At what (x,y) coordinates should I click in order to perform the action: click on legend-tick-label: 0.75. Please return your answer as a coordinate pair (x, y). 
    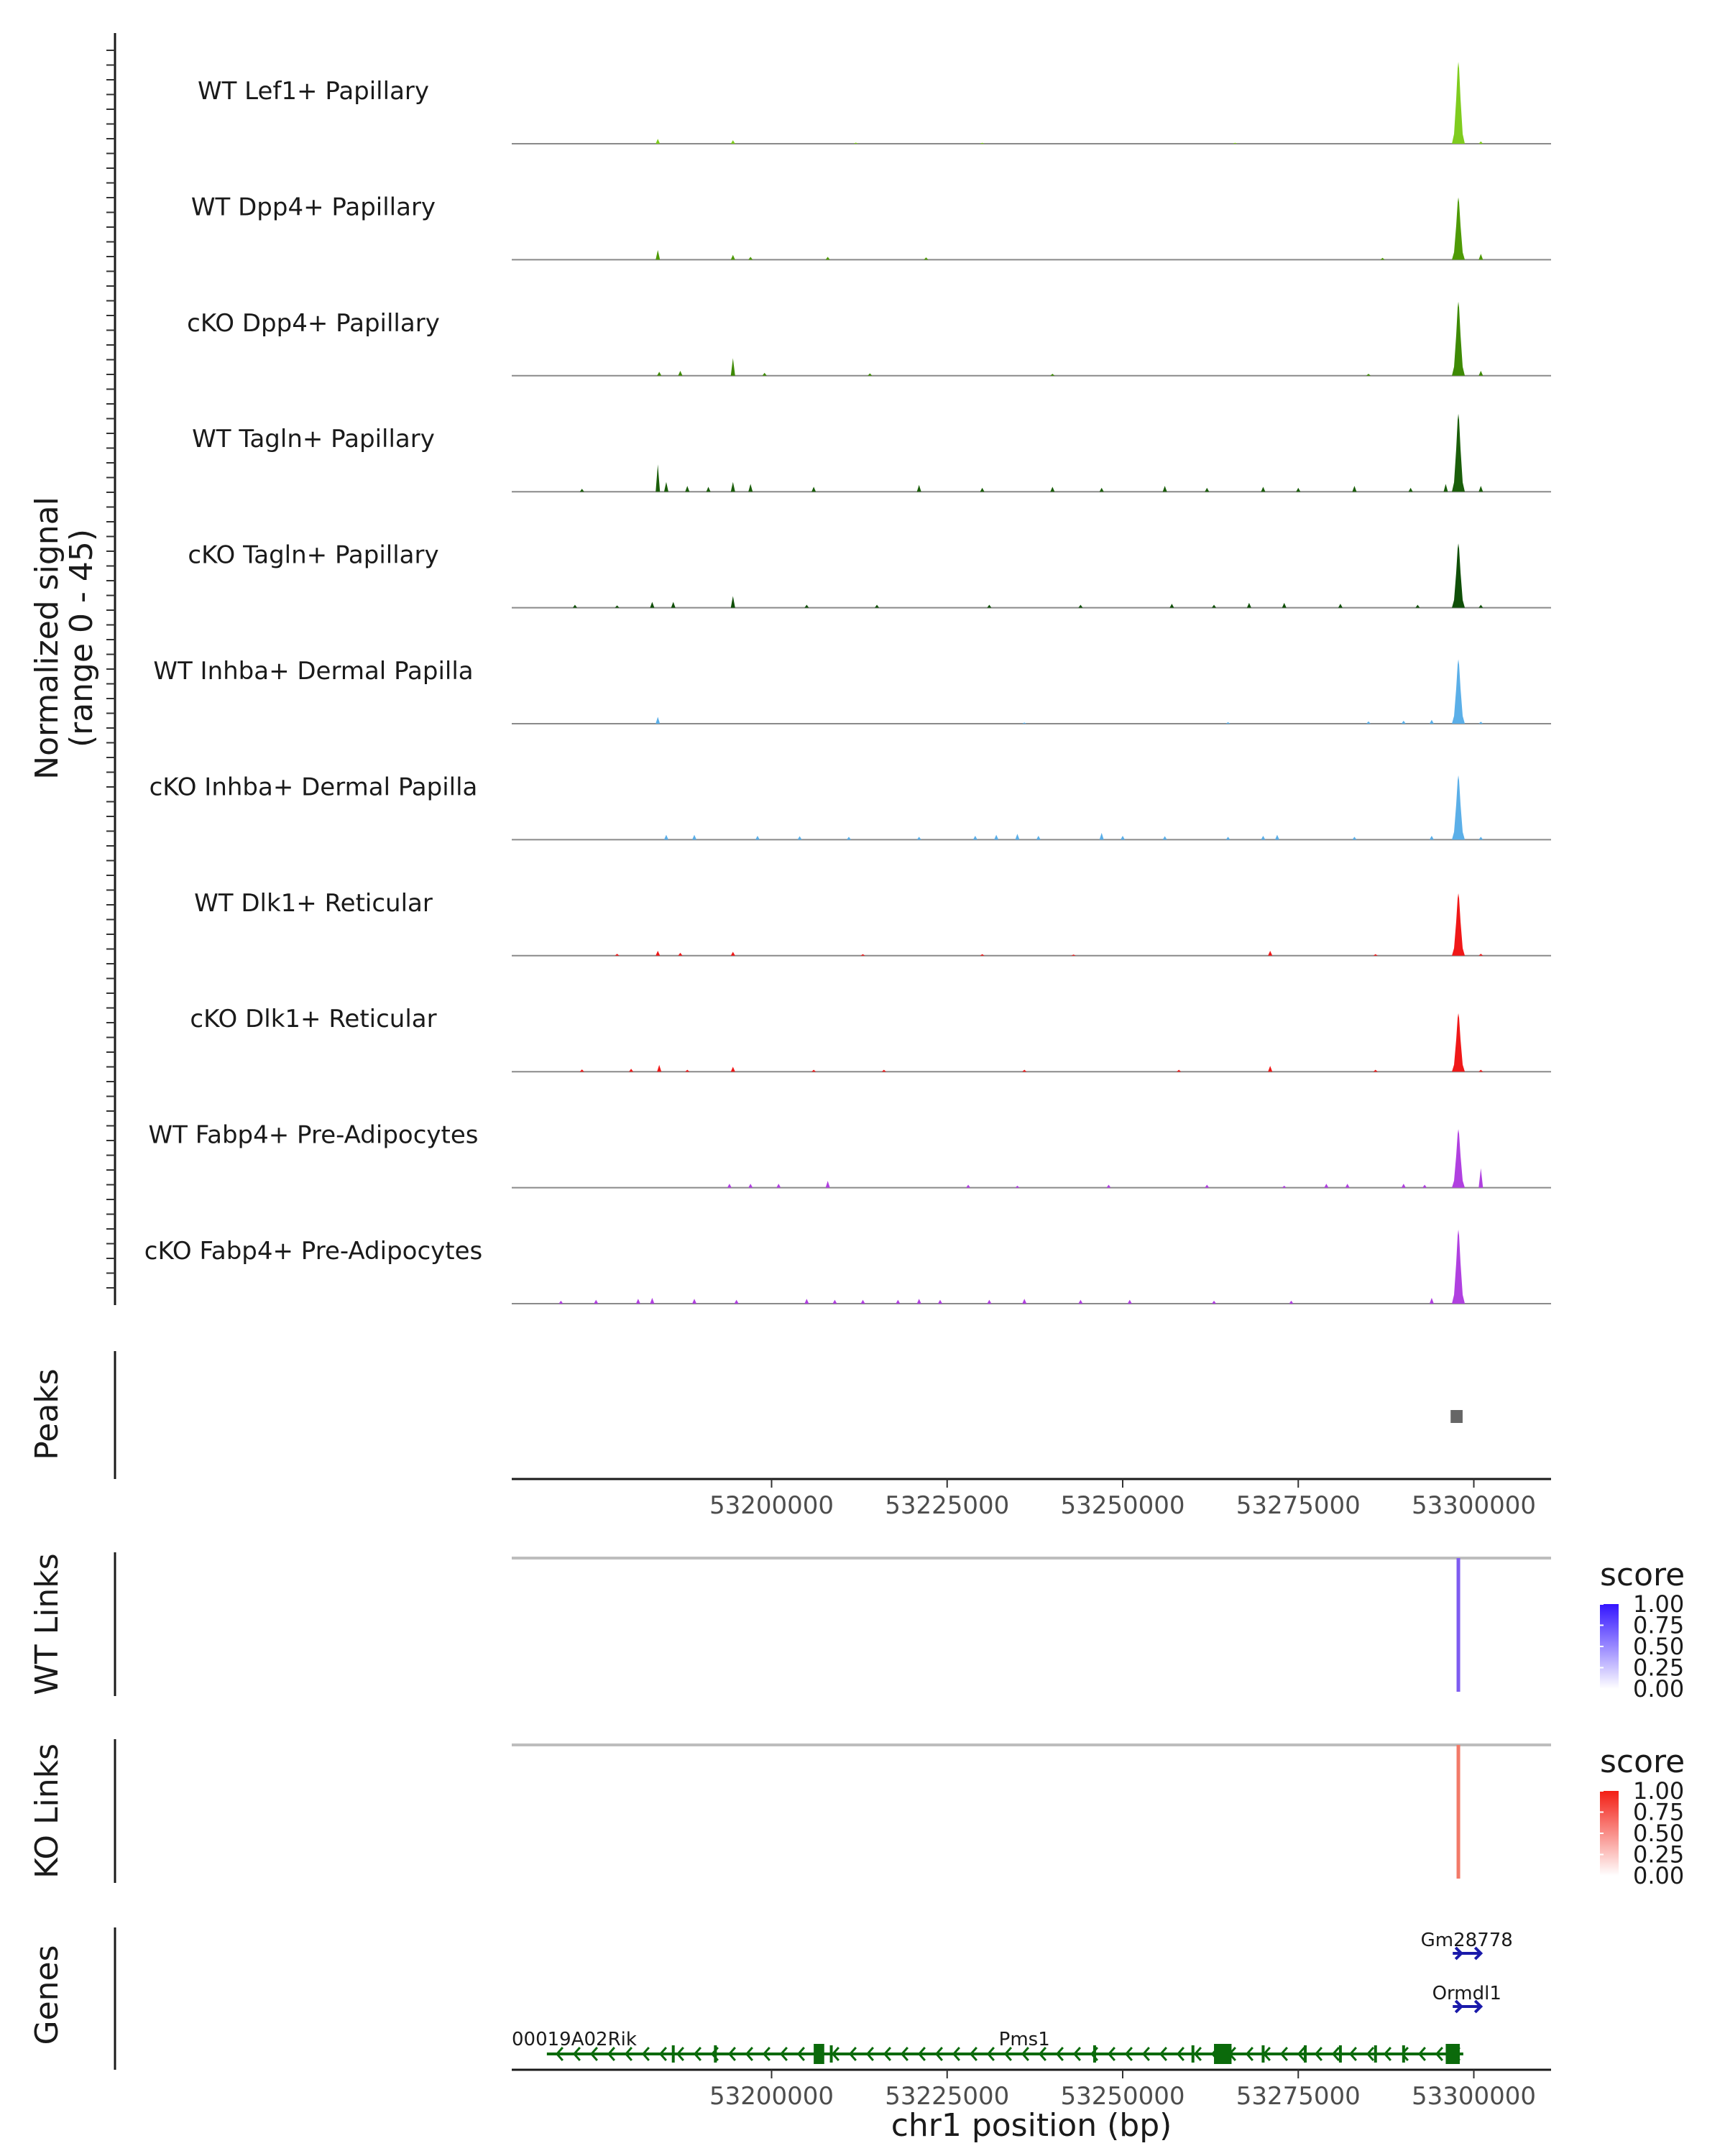
    Looking at the image, I should click on (1658, 1625).